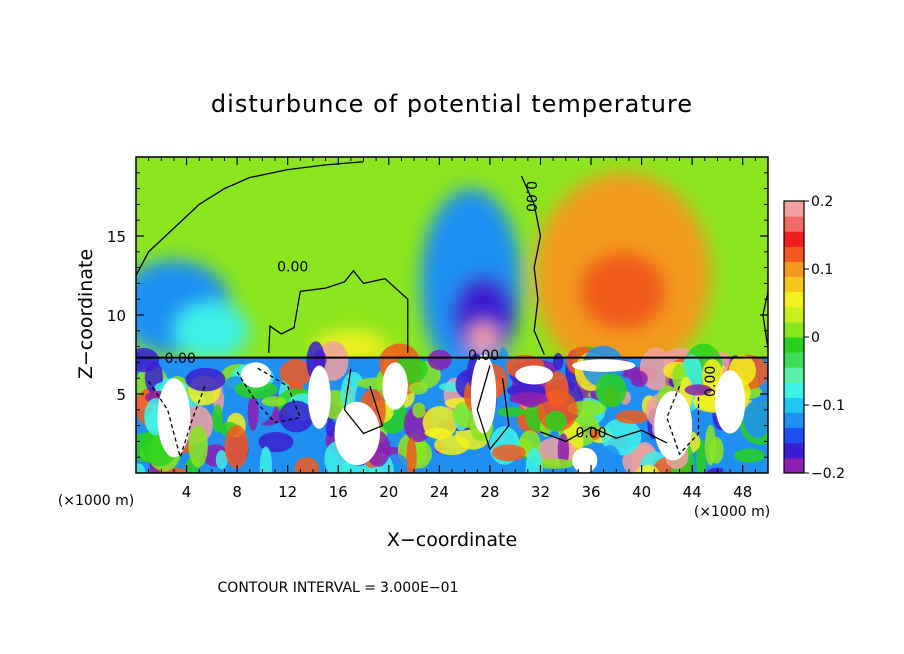 This screenshot has width=904, height=654. What do you see at coordinates (187, 492) in the screenshot?
I see `x-tick-label: 4` at bounding box center [187, 492].